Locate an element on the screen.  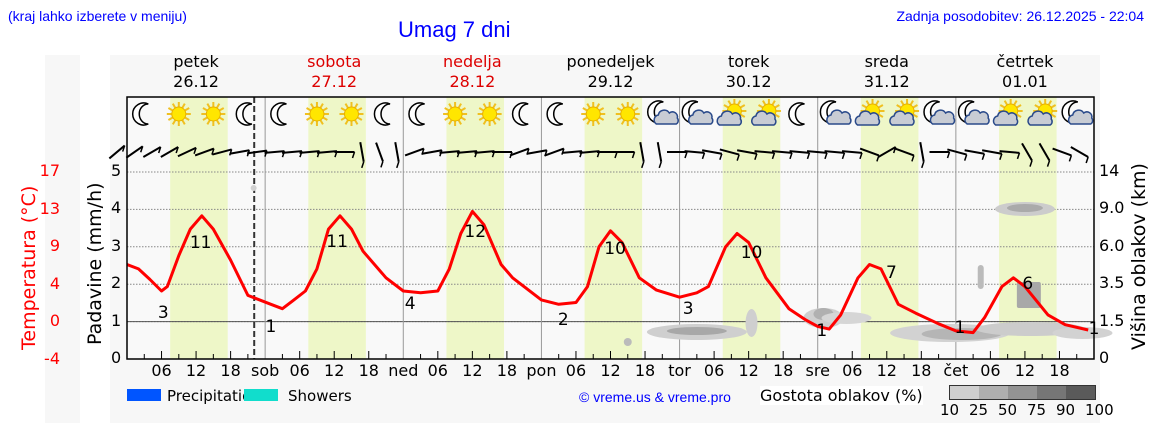
day-header: sreda 31.12 is located at coordinates (887, 72).